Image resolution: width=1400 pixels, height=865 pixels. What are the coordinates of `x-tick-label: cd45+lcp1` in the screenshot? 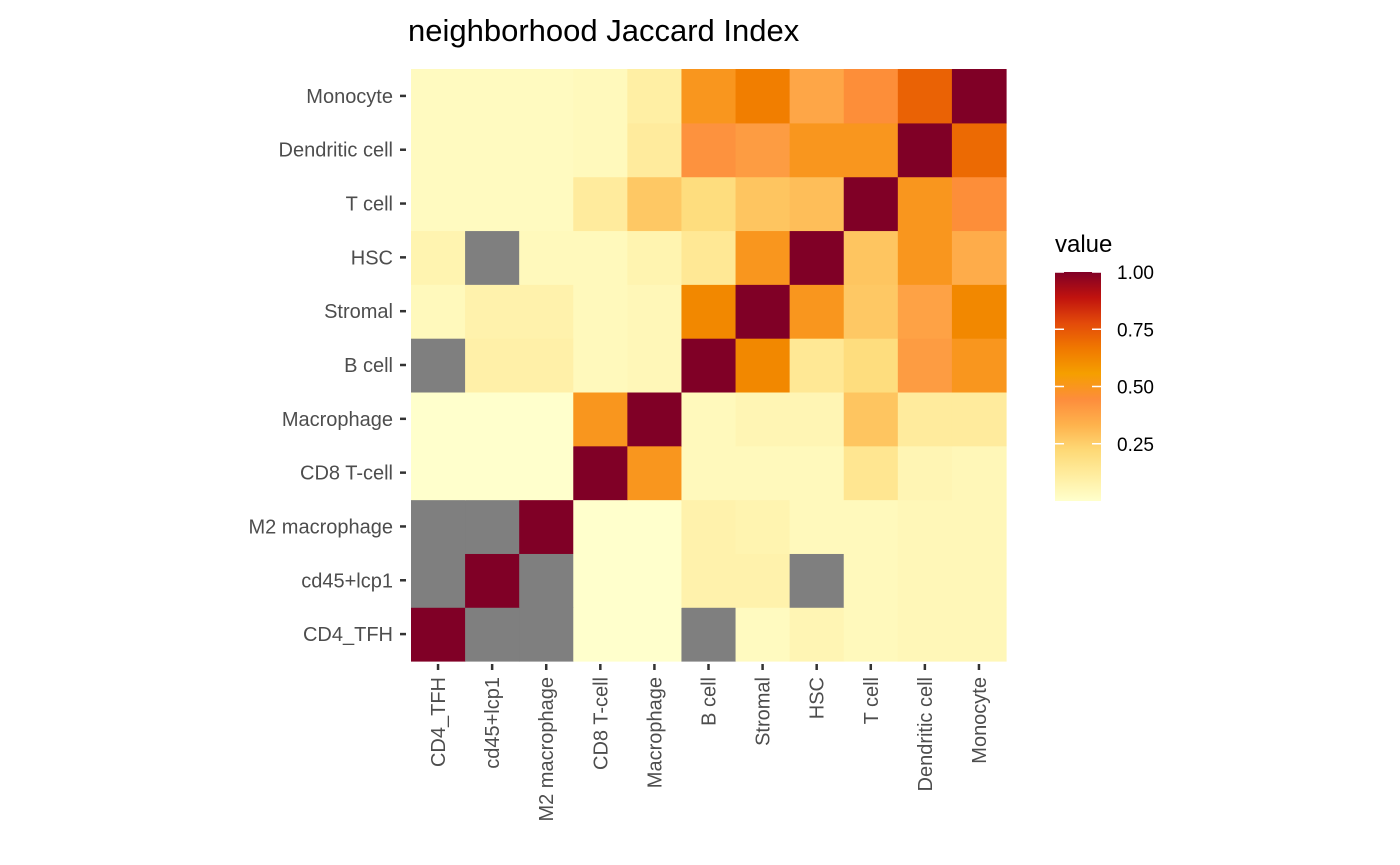 It's located at (493, 723).